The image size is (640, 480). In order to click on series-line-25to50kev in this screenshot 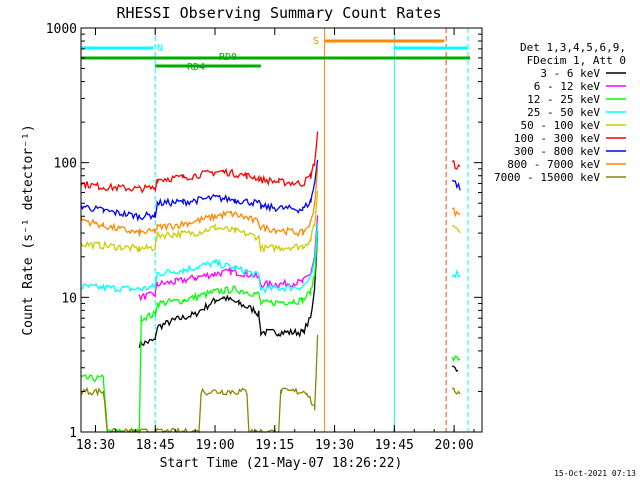, I will do `click(199, 259)`.